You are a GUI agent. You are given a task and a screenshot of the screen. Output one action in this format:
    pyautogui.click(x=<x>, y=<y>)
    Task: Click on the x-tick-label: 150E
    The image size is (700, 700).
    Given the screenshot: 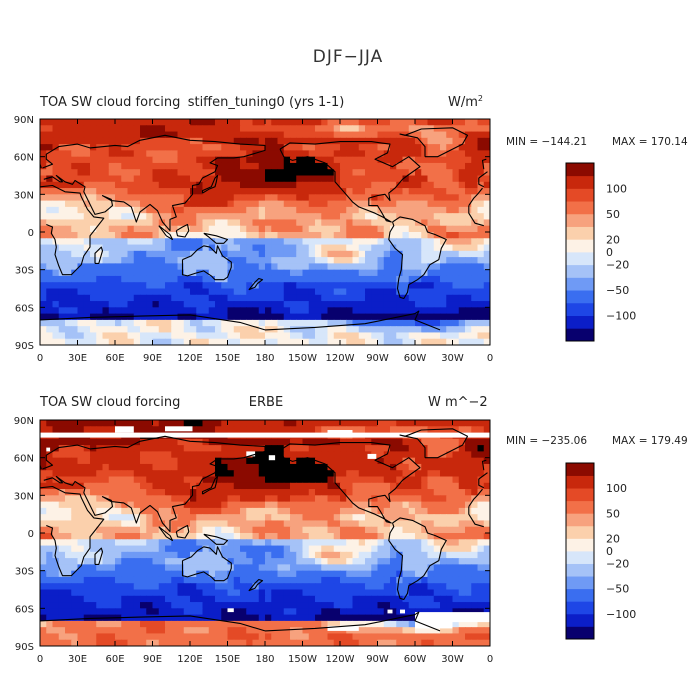 What is the action you would take?
    pyautogui.click(x=227, y=358)
    